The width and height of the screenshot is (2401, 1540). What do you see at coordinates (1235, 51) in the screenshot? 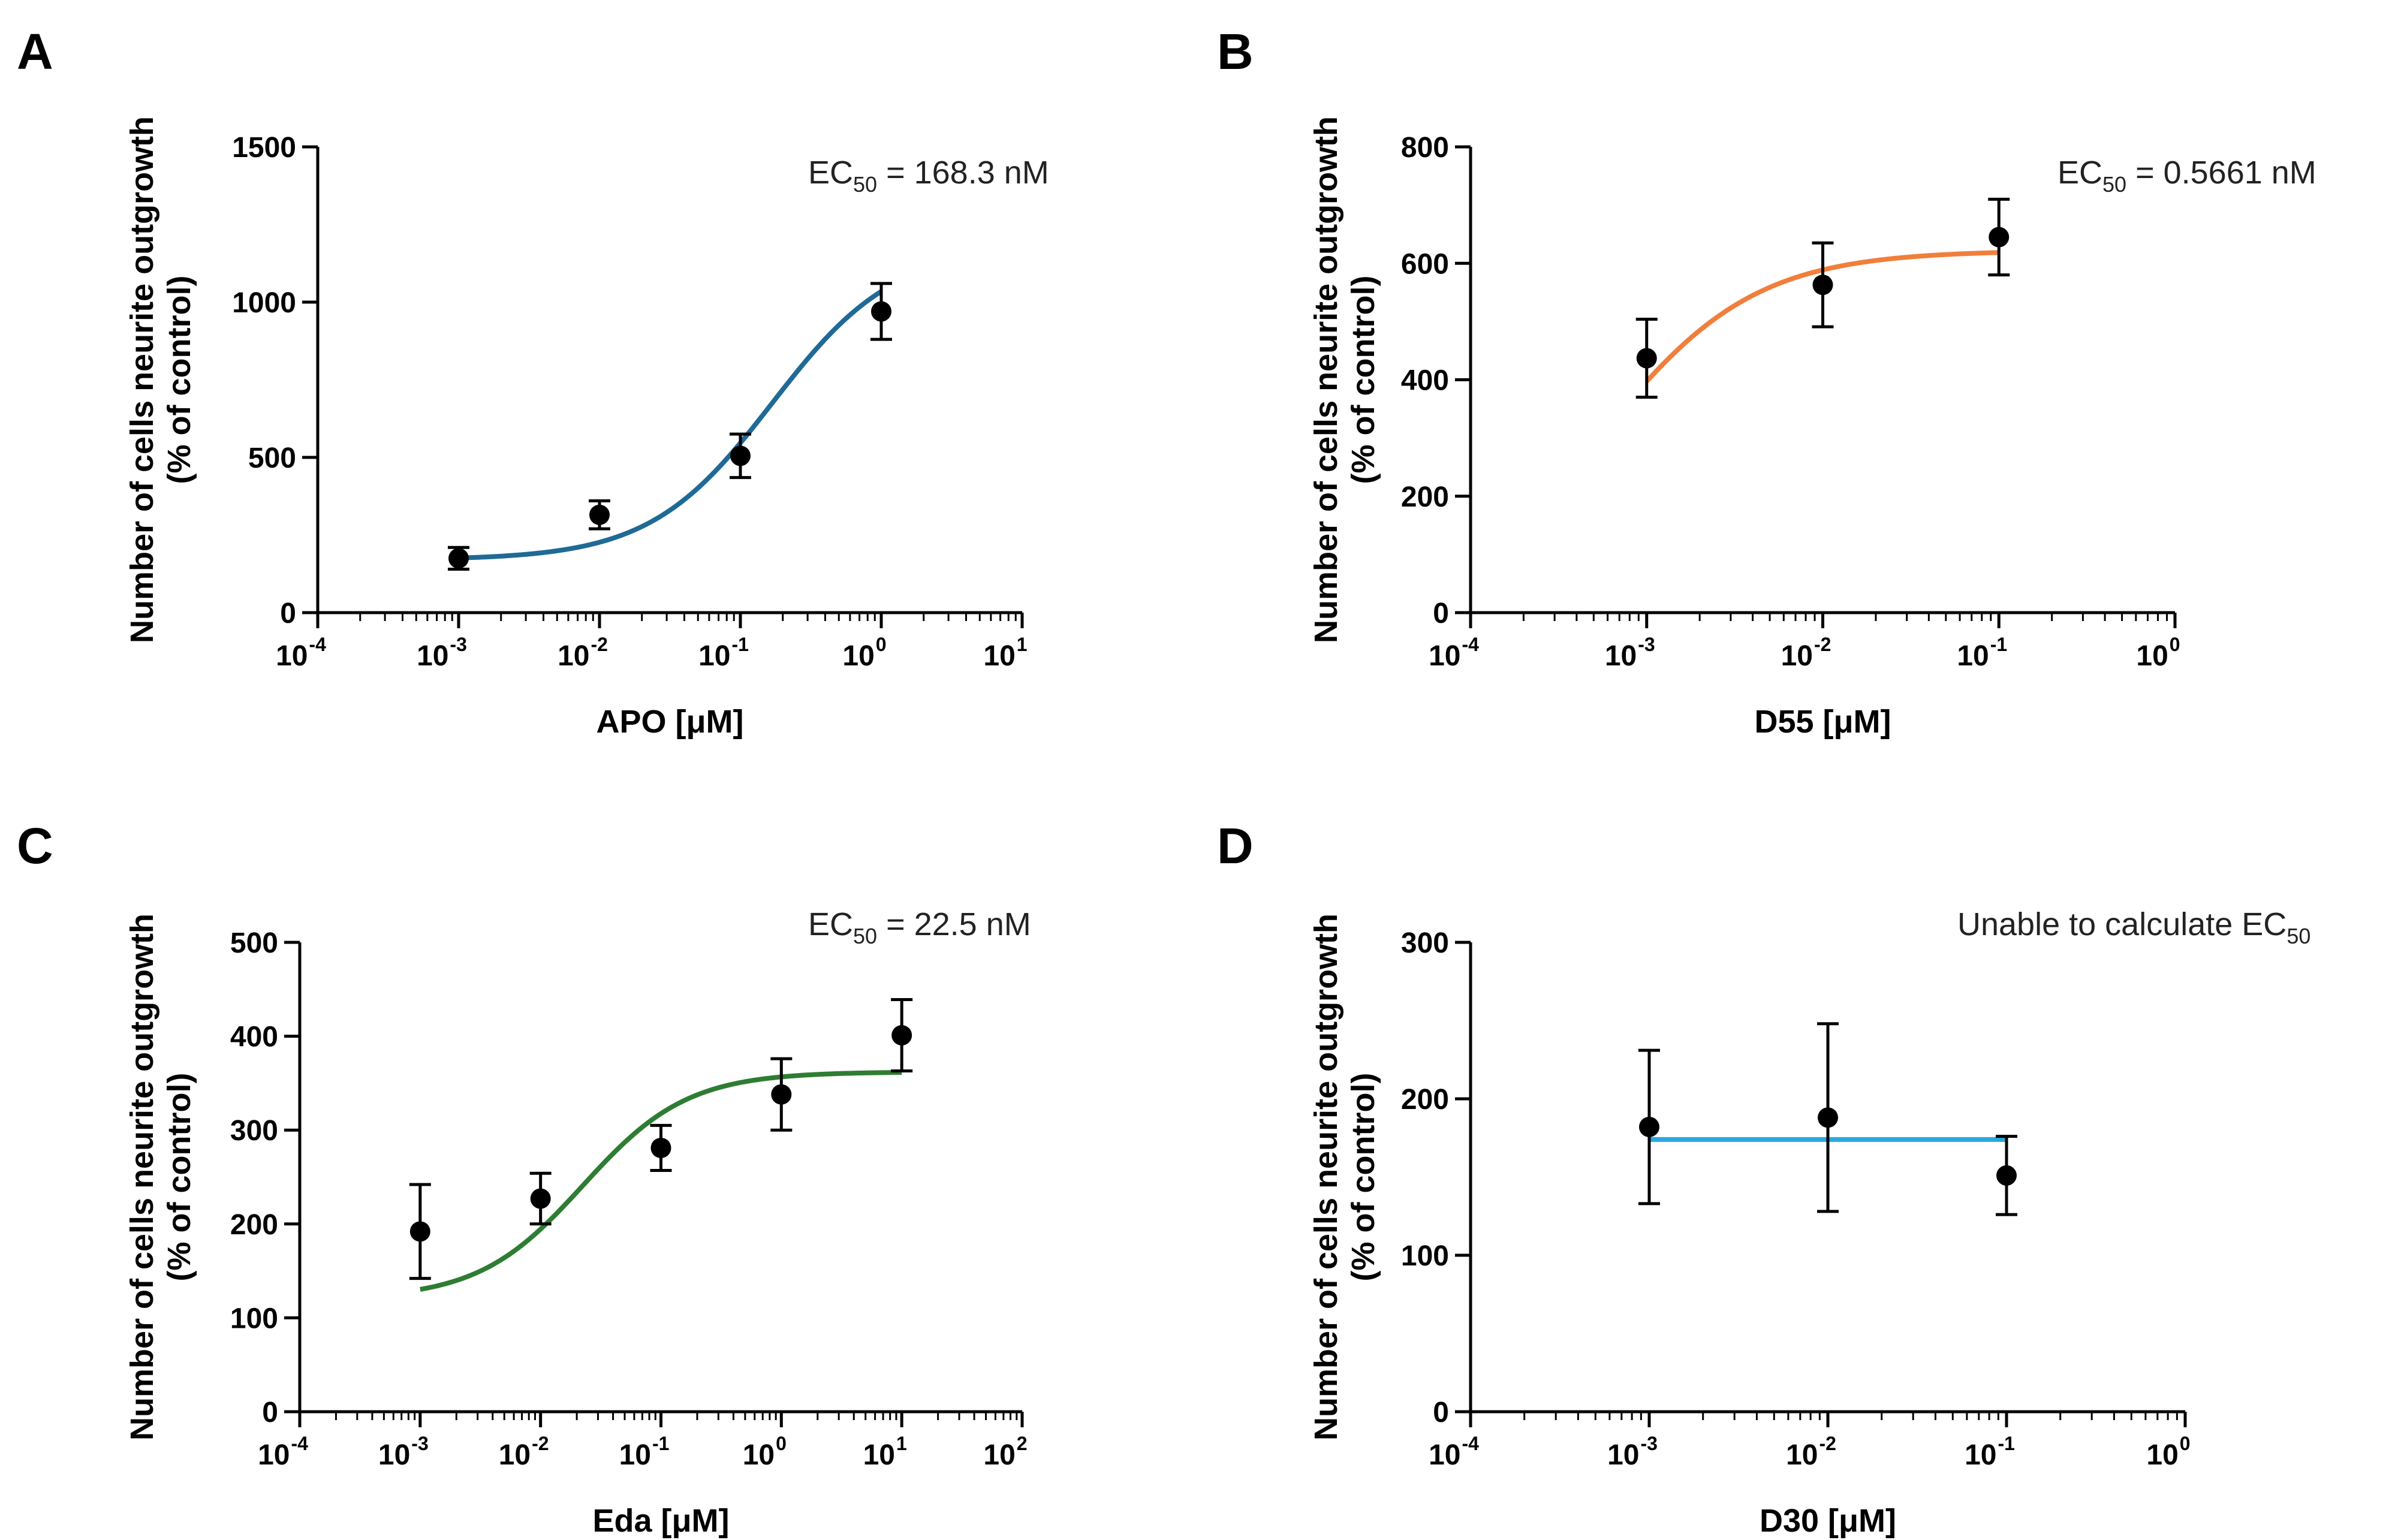
I see `panel-letter: B` at bounding box center [1235, 51].